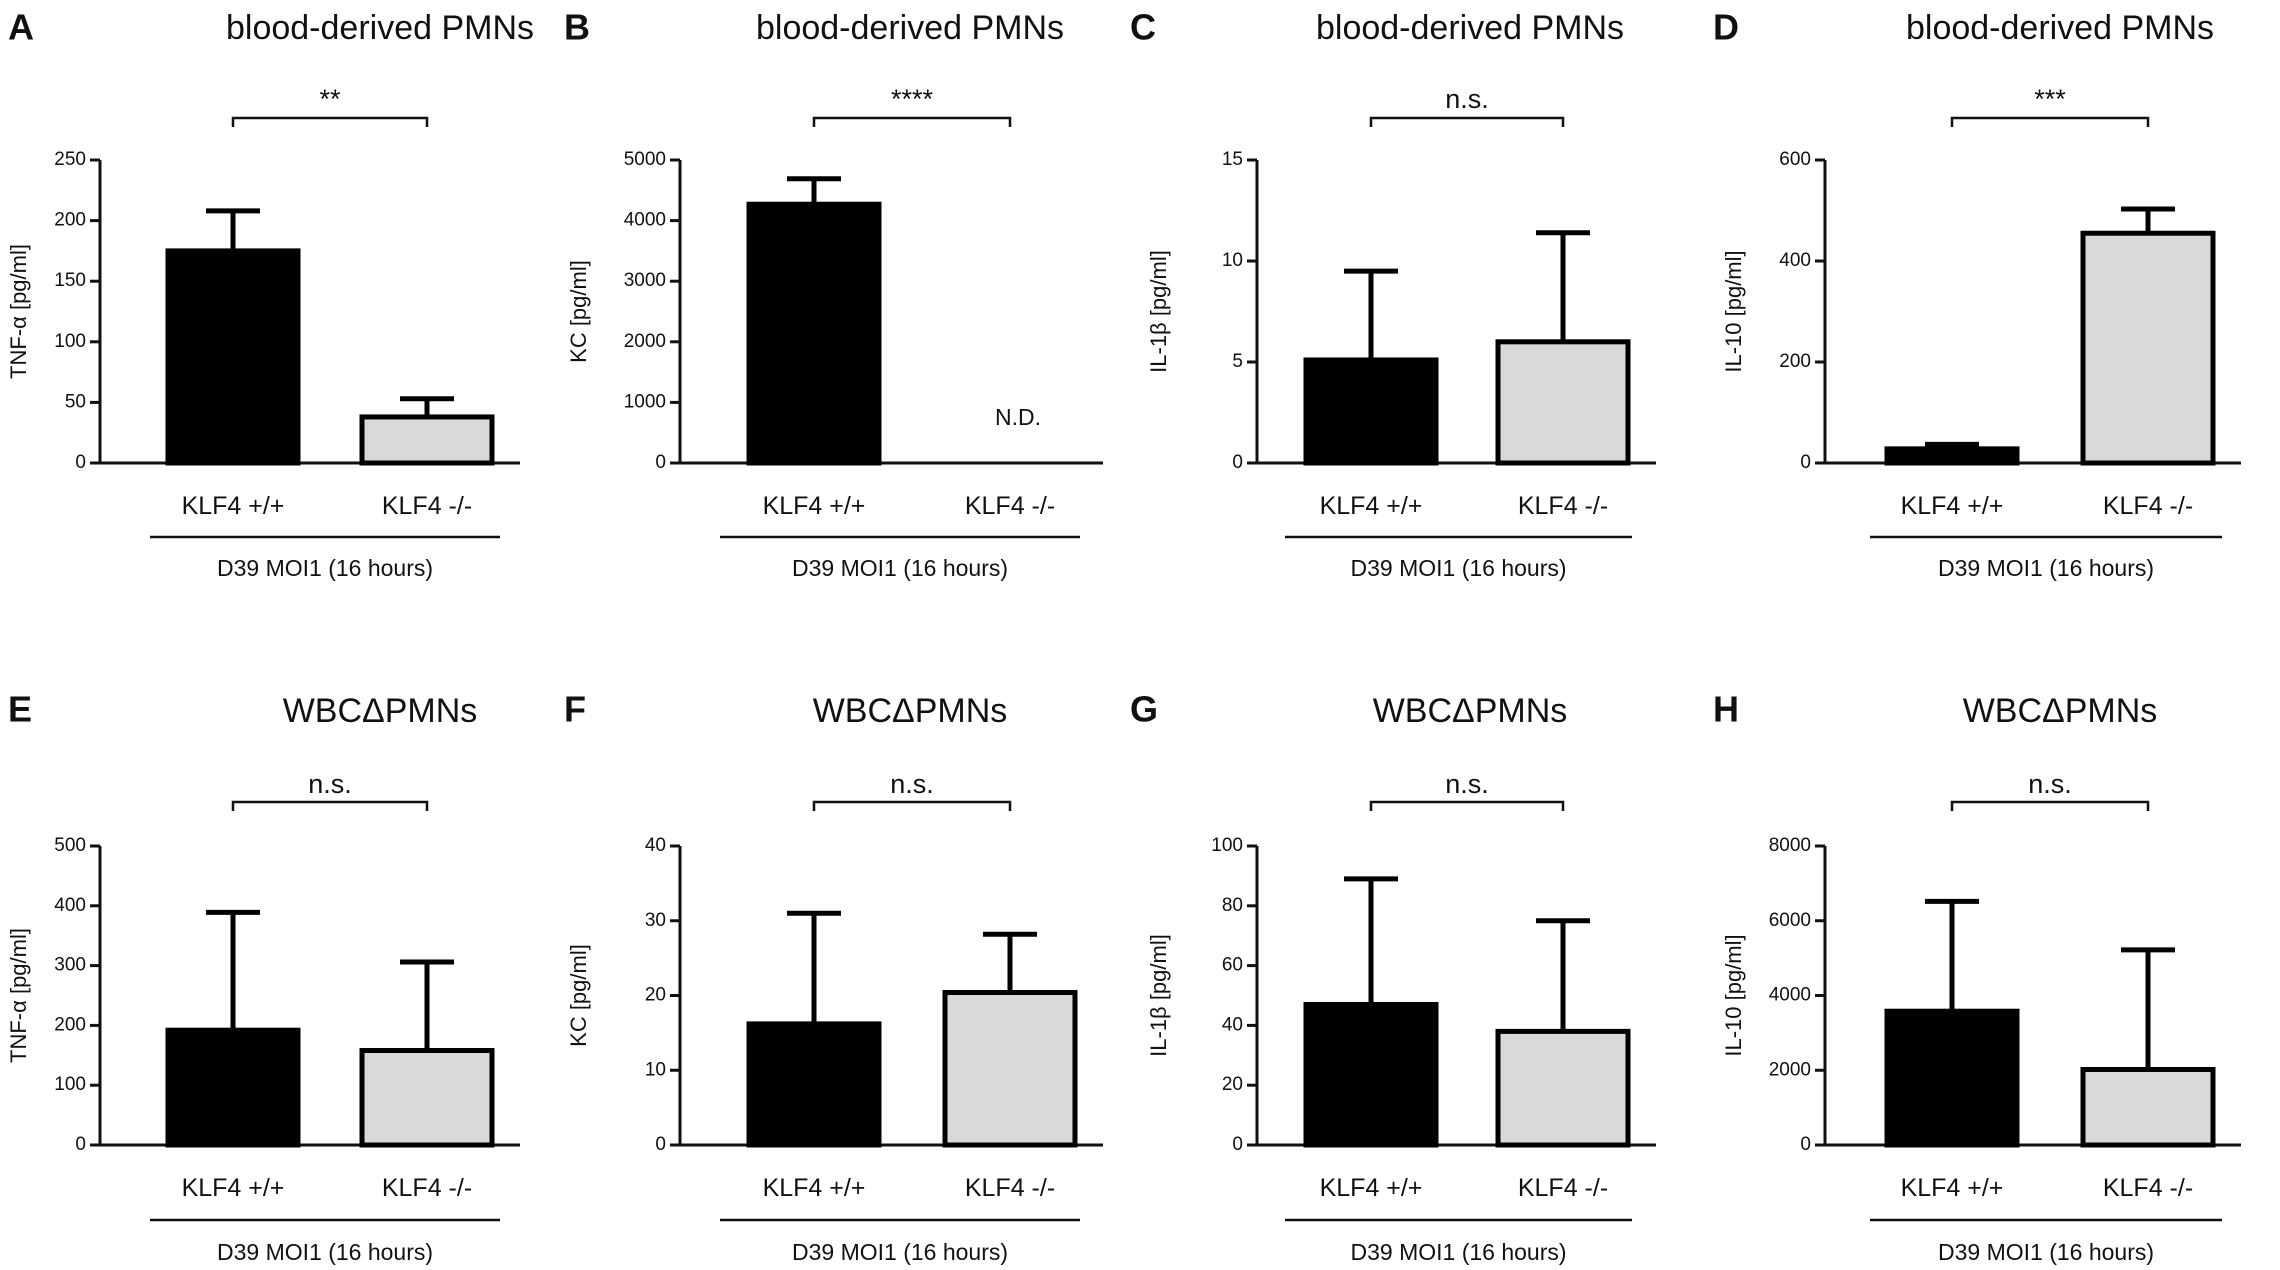 Image resolution: width=2280 pixels, height=1270 pixels. I want to click on y-tick-label: 5000, so click(645, 159).